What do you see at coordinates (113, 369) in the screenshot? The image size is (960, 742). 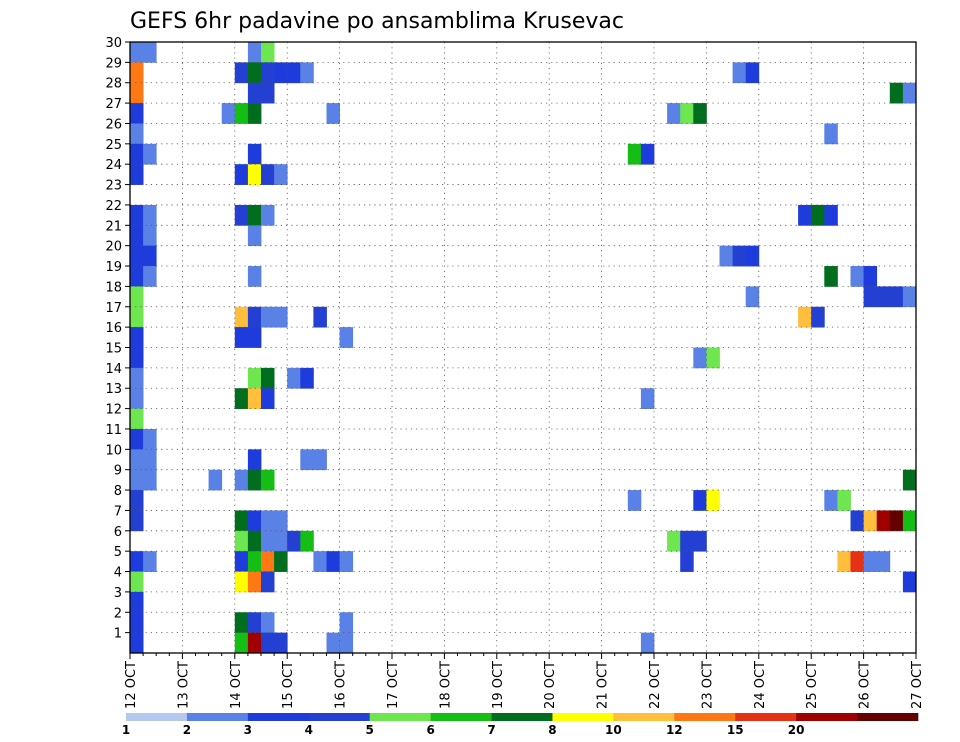 I see `y-tick-label: 14` at bounding box center [113, 369].